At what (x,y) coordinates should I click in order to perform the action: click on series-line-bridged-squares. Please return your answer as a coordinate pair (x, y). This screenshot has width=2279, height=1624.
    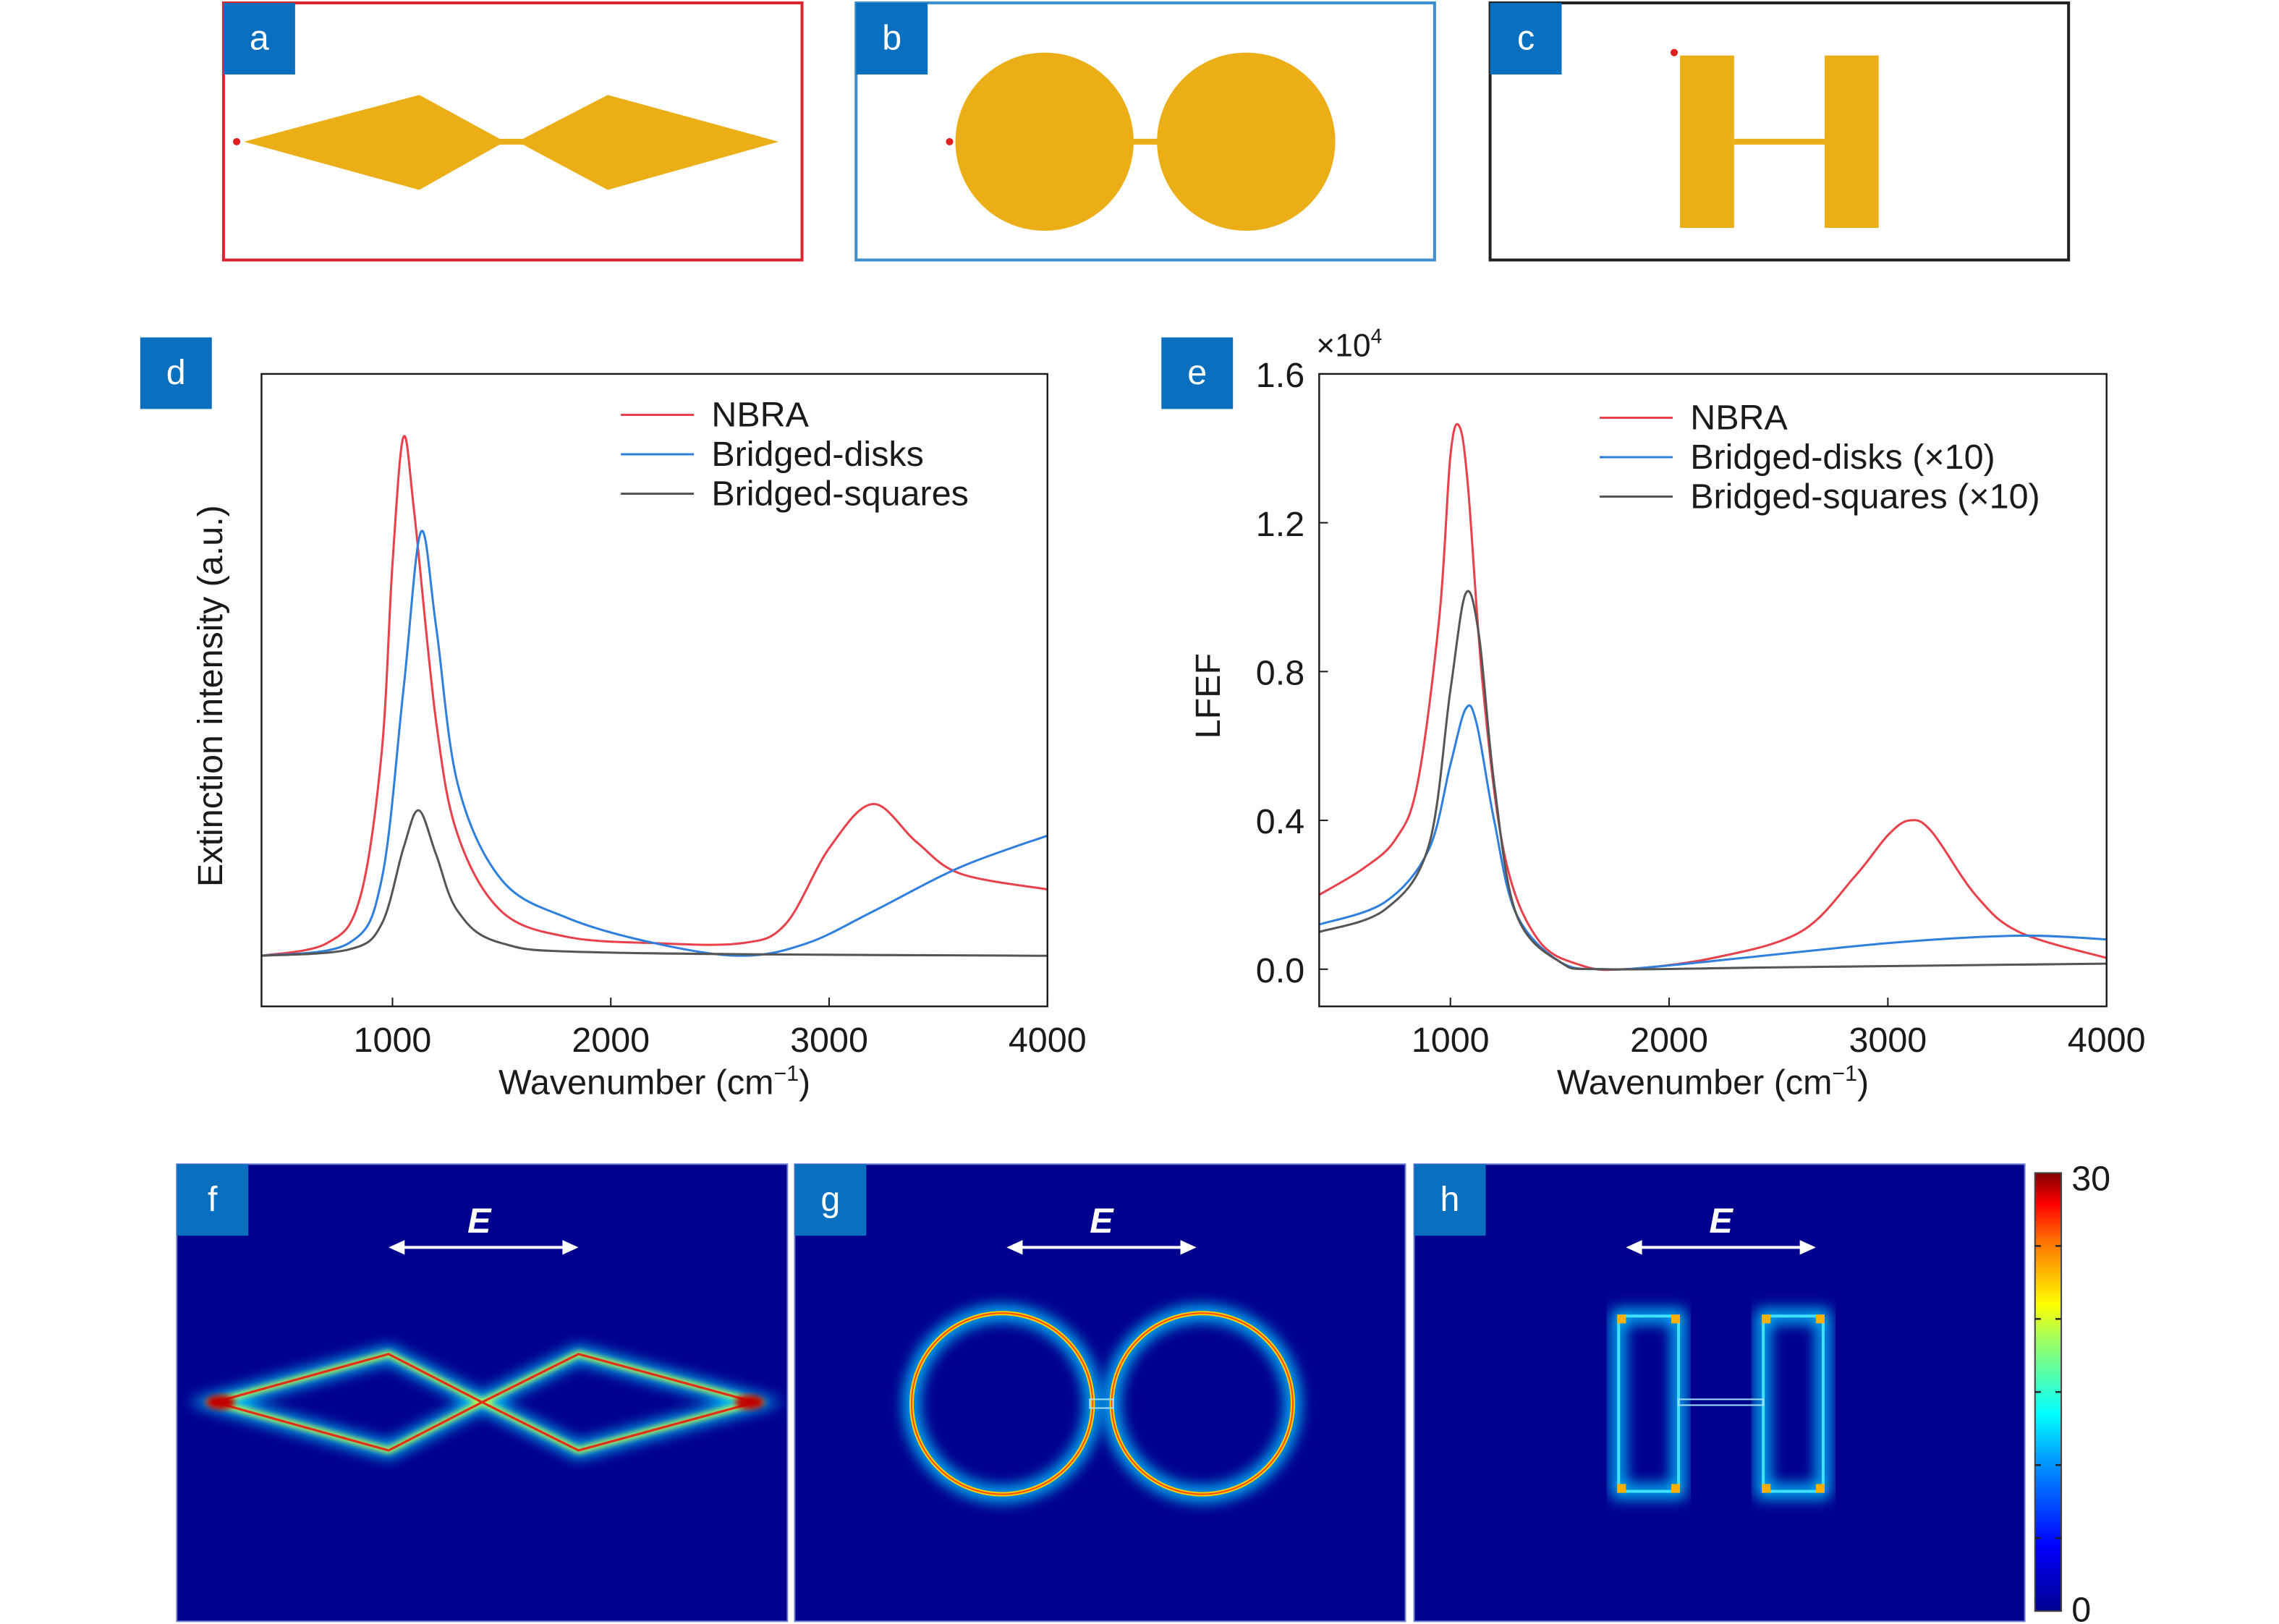
    Looking at the image, I should click on (654, 883).